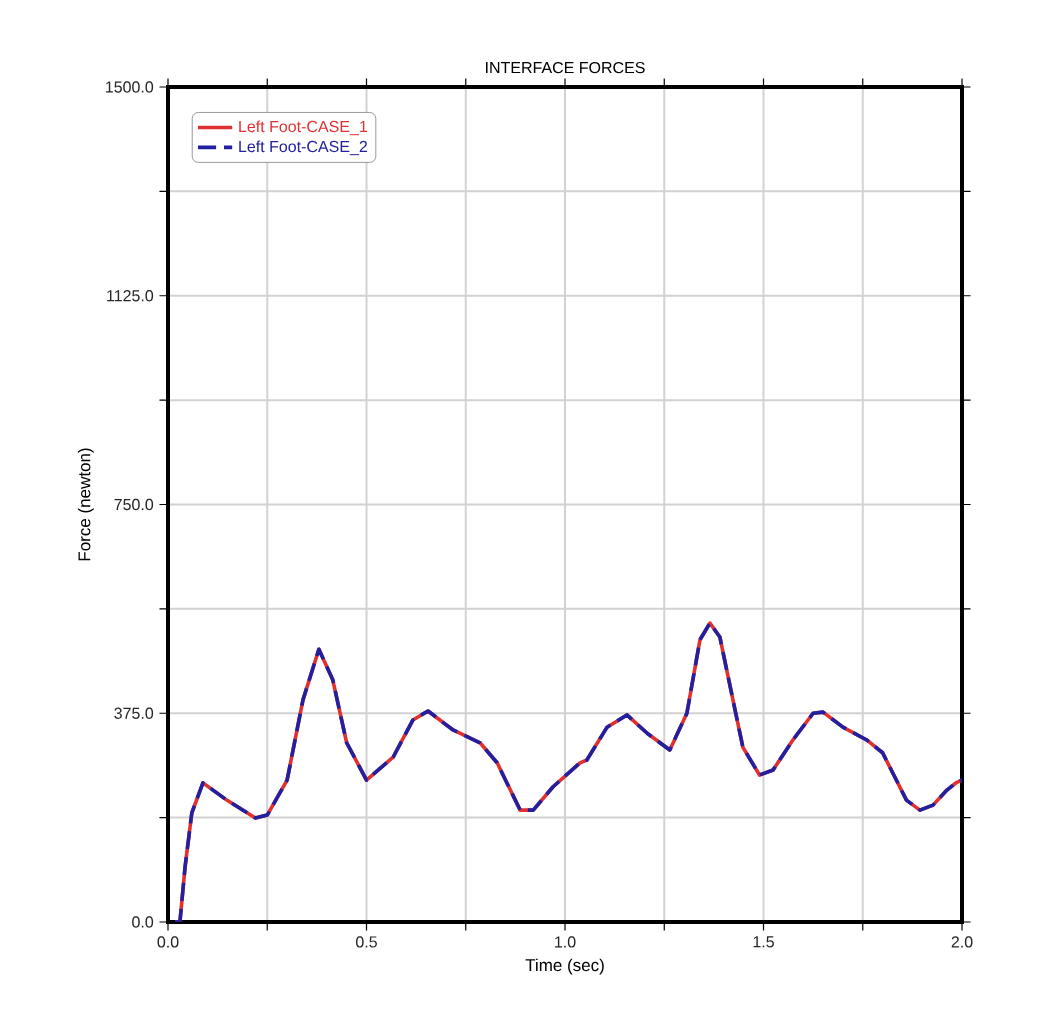 Image resolution: width=1037 pixels, height=1029 pixels. What do you see at coordinates (366, 942) in the screenshot?
I see `x-tick-label: 0.5` at bounding box center [366, 942].